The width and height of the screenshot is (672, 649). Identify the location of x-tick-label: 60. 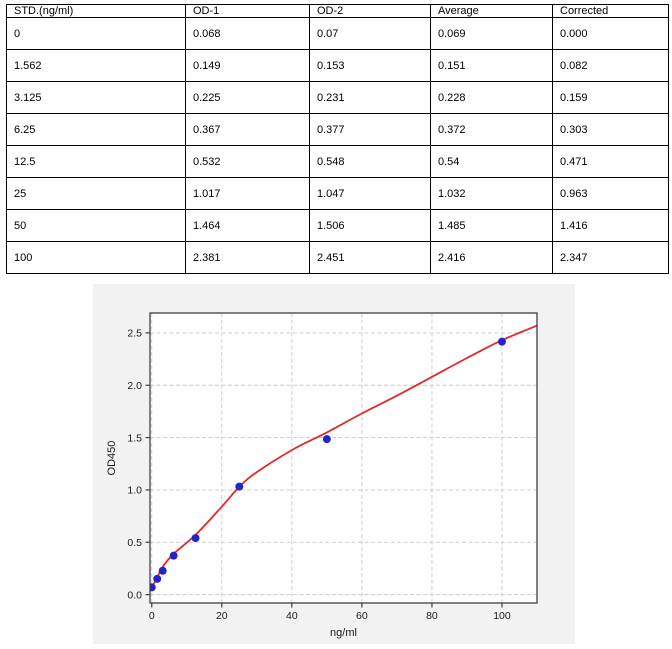
(362, 616).